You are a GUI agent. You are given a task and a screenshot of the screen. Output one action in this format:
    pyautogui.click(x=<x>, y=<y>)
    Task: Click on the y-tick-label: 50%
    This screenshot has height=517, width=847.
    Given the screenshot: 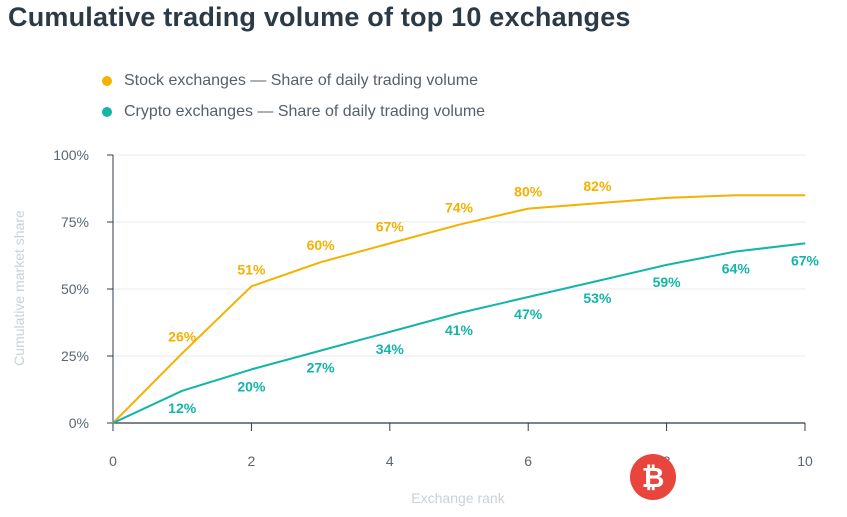 What is the action you would take?
    pyautogui.click(x=75, y=289)
    